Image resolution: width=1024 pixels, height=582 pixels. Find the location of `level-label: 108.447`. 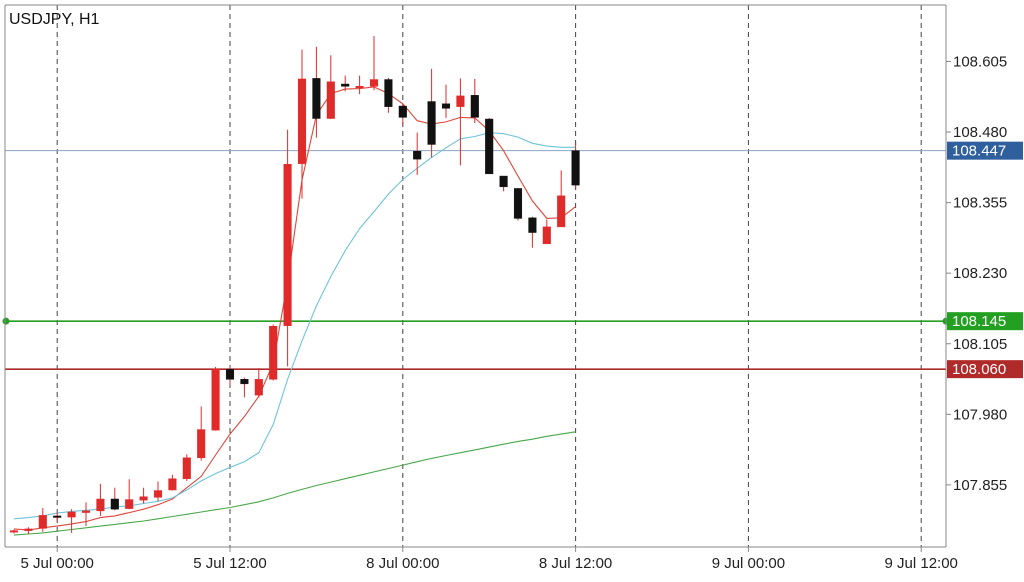

level-label: 108.447 is located at coordinates (979, 151).